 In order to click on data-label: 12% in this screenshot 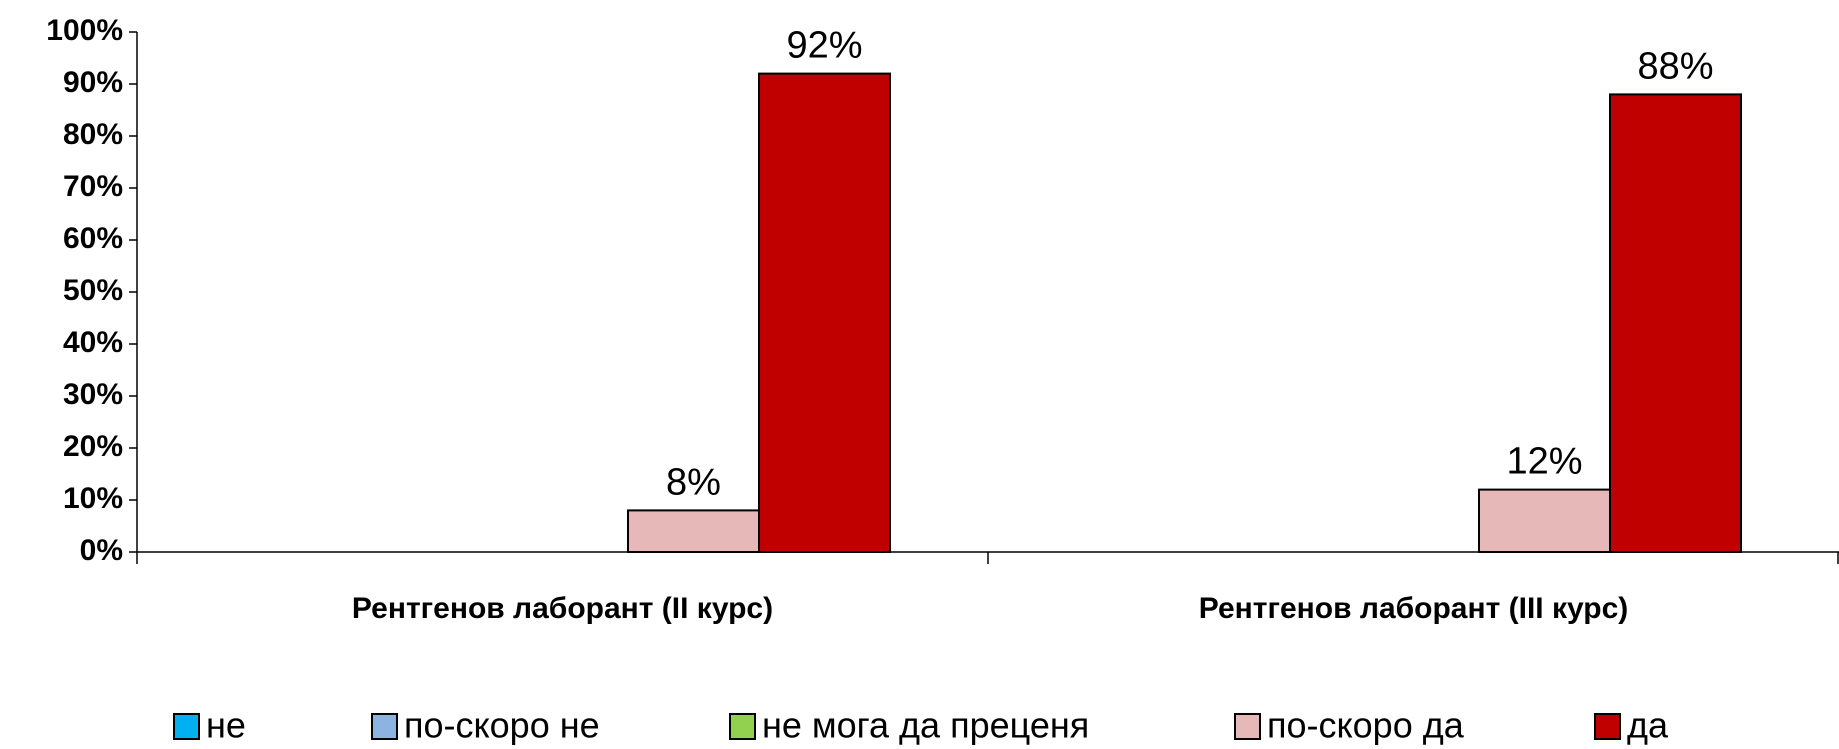, I will do `click(1544, 462)`.